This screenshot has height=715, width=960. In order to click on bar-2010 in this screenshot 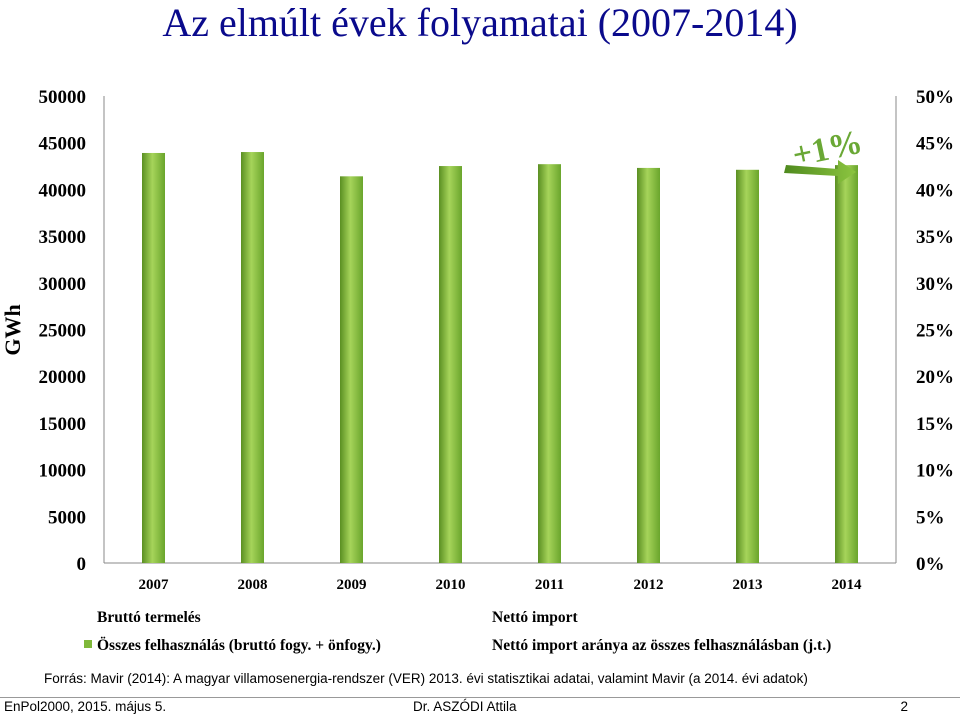, I will do `click(450, 365)`.